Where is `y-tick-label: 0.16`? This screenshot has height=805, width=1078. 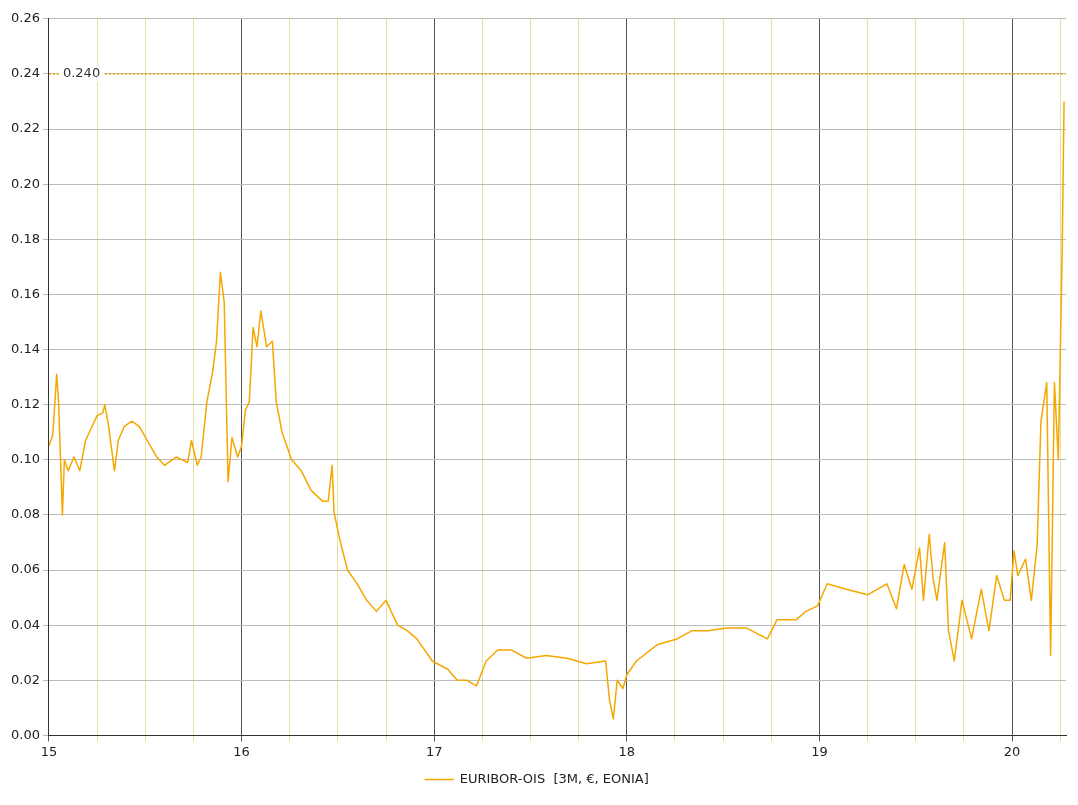 y-tick-label: 0.16 is located at coordinates (25, 293).